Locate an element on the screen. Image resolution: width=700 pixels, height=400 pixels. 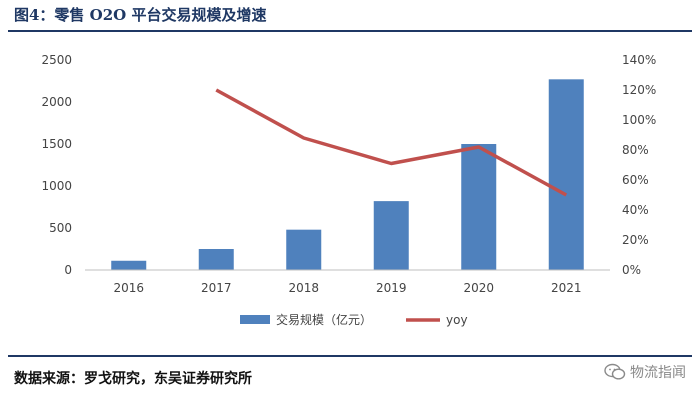
watermark: 物流指闻 is located at coordinates (645, 372).